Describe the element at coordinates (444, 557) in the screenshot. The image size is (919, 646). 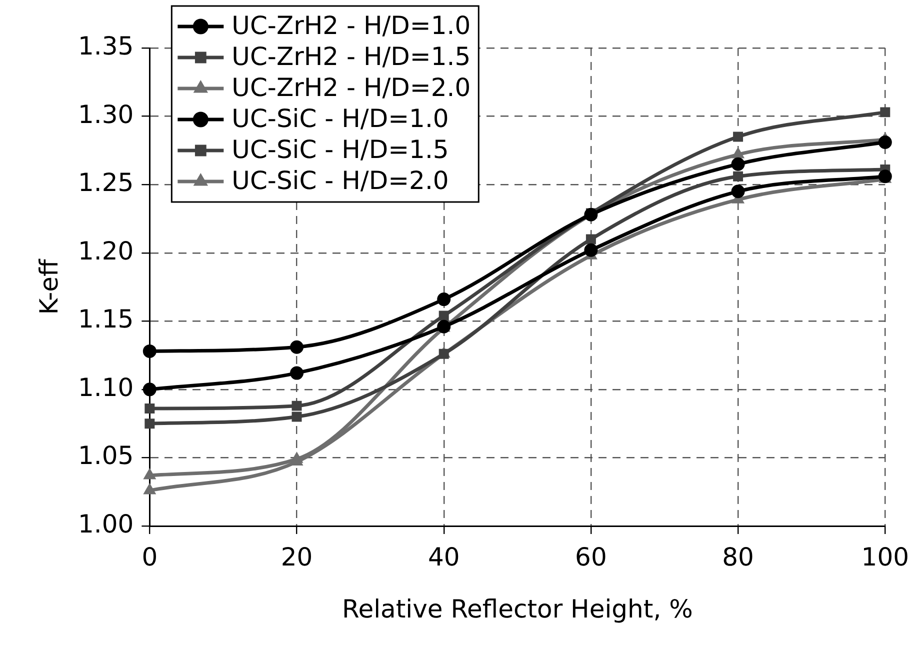
I see `x-tick-label: 40` at that location.